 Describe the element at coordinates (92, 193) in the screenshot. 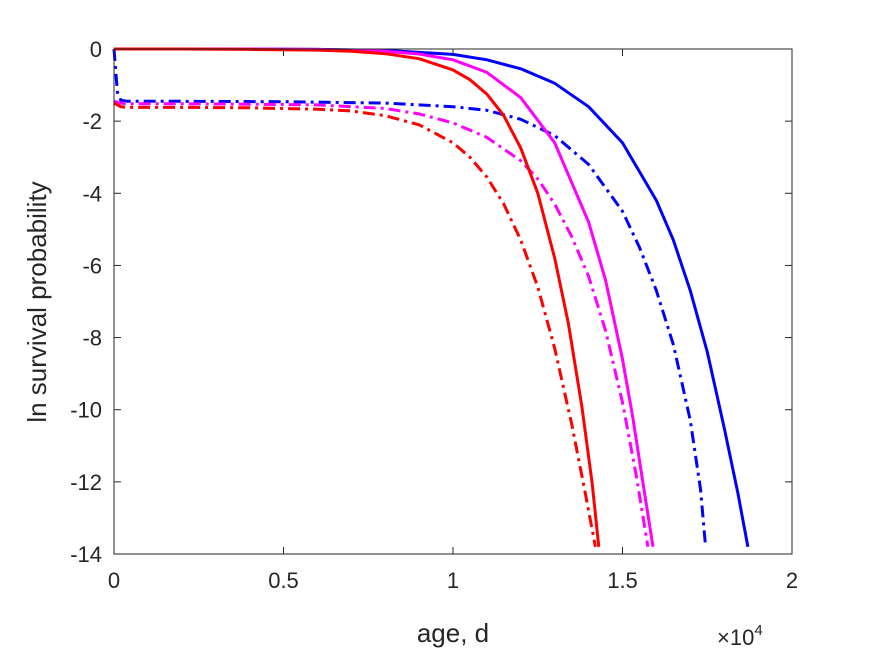

I see `y-tick-label: -4` at that location.